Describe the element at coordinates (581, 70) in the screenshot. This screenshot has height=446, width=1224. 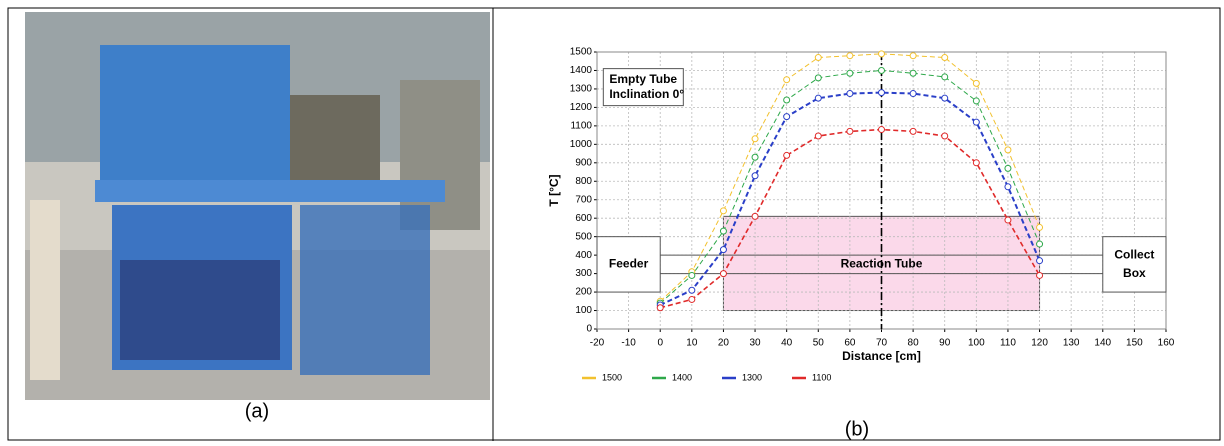
I see `y-tick-label: 1400` at that location.